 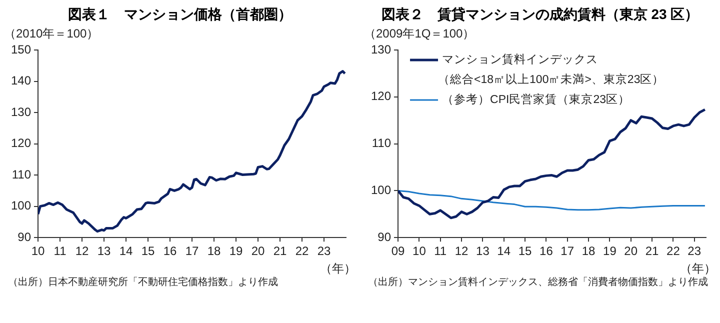 What do you see at coordinates (180, 14) in the screenshot?
I see `chart-title: 図表１ マンション価格（首都圏）` at bounding box center [180, 14].